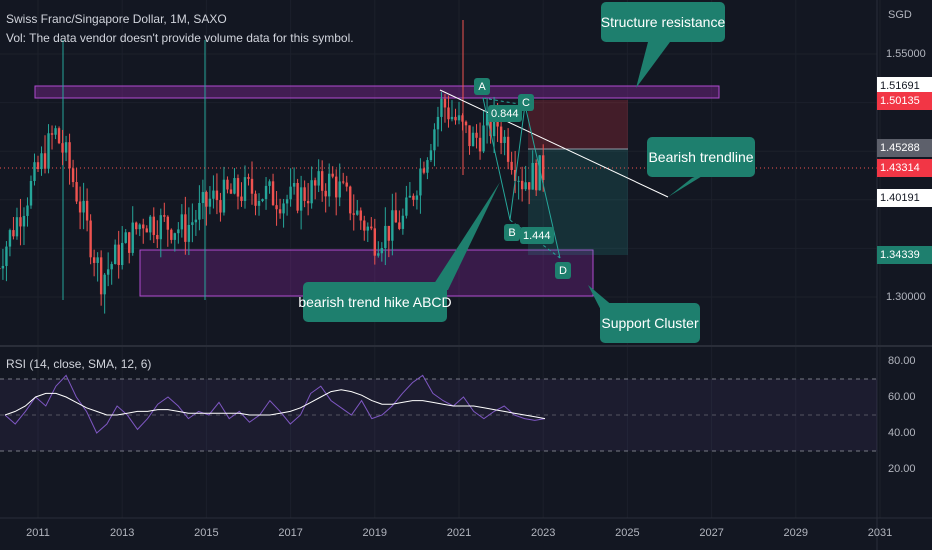 The width and height of the screenshot is (932, 550). What do you see at coordinates (377, 92) in the screenshot?
I see `structure-resistance-zone` at bounding box center [377, 92].